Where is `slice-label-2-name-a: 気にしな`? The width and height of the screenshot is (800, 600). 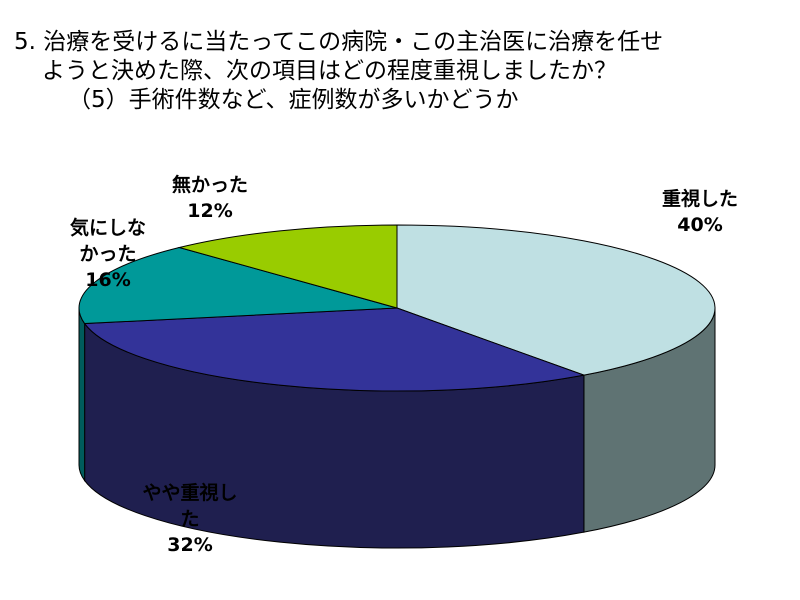 slice-label-2-name-a: 気にしな is located at coordinates (107, 228).